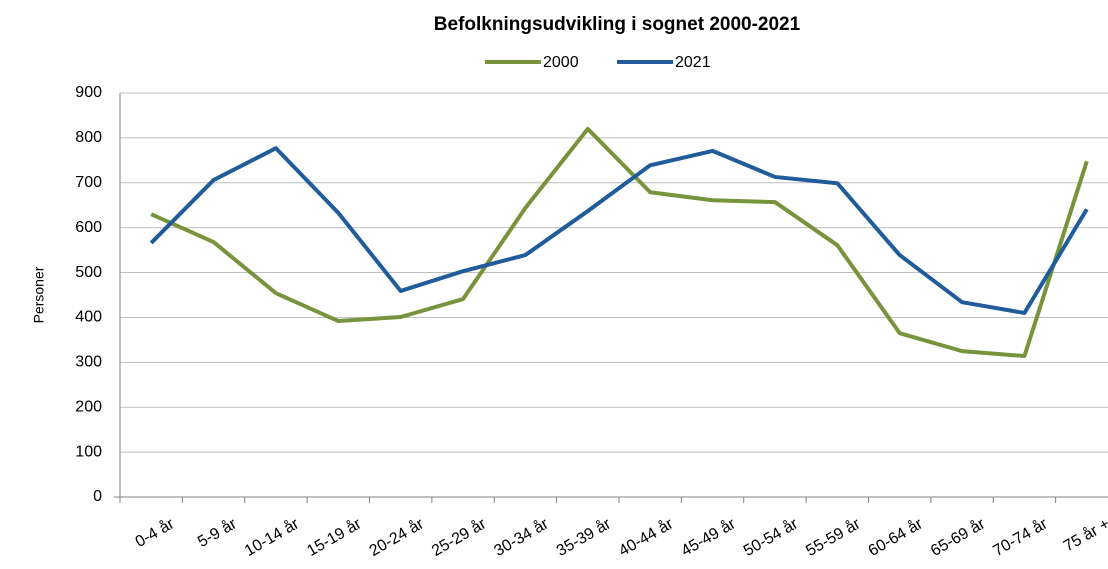 The image size is (1108, 569). I want to click on chart-title: Befolkningsudvikling i sognet 2000-2021, so click(617, 24).